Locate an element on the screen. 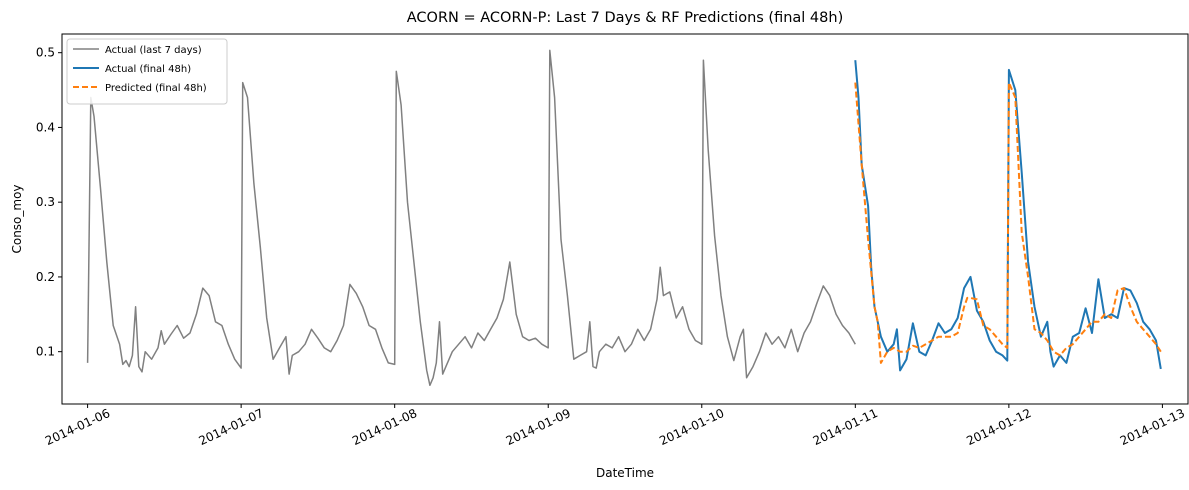 This screenshot has width=1189, height=490. y-axis: 0.1 0.2 0.3 0.4 0.5 is located at coordinates (49, 202).